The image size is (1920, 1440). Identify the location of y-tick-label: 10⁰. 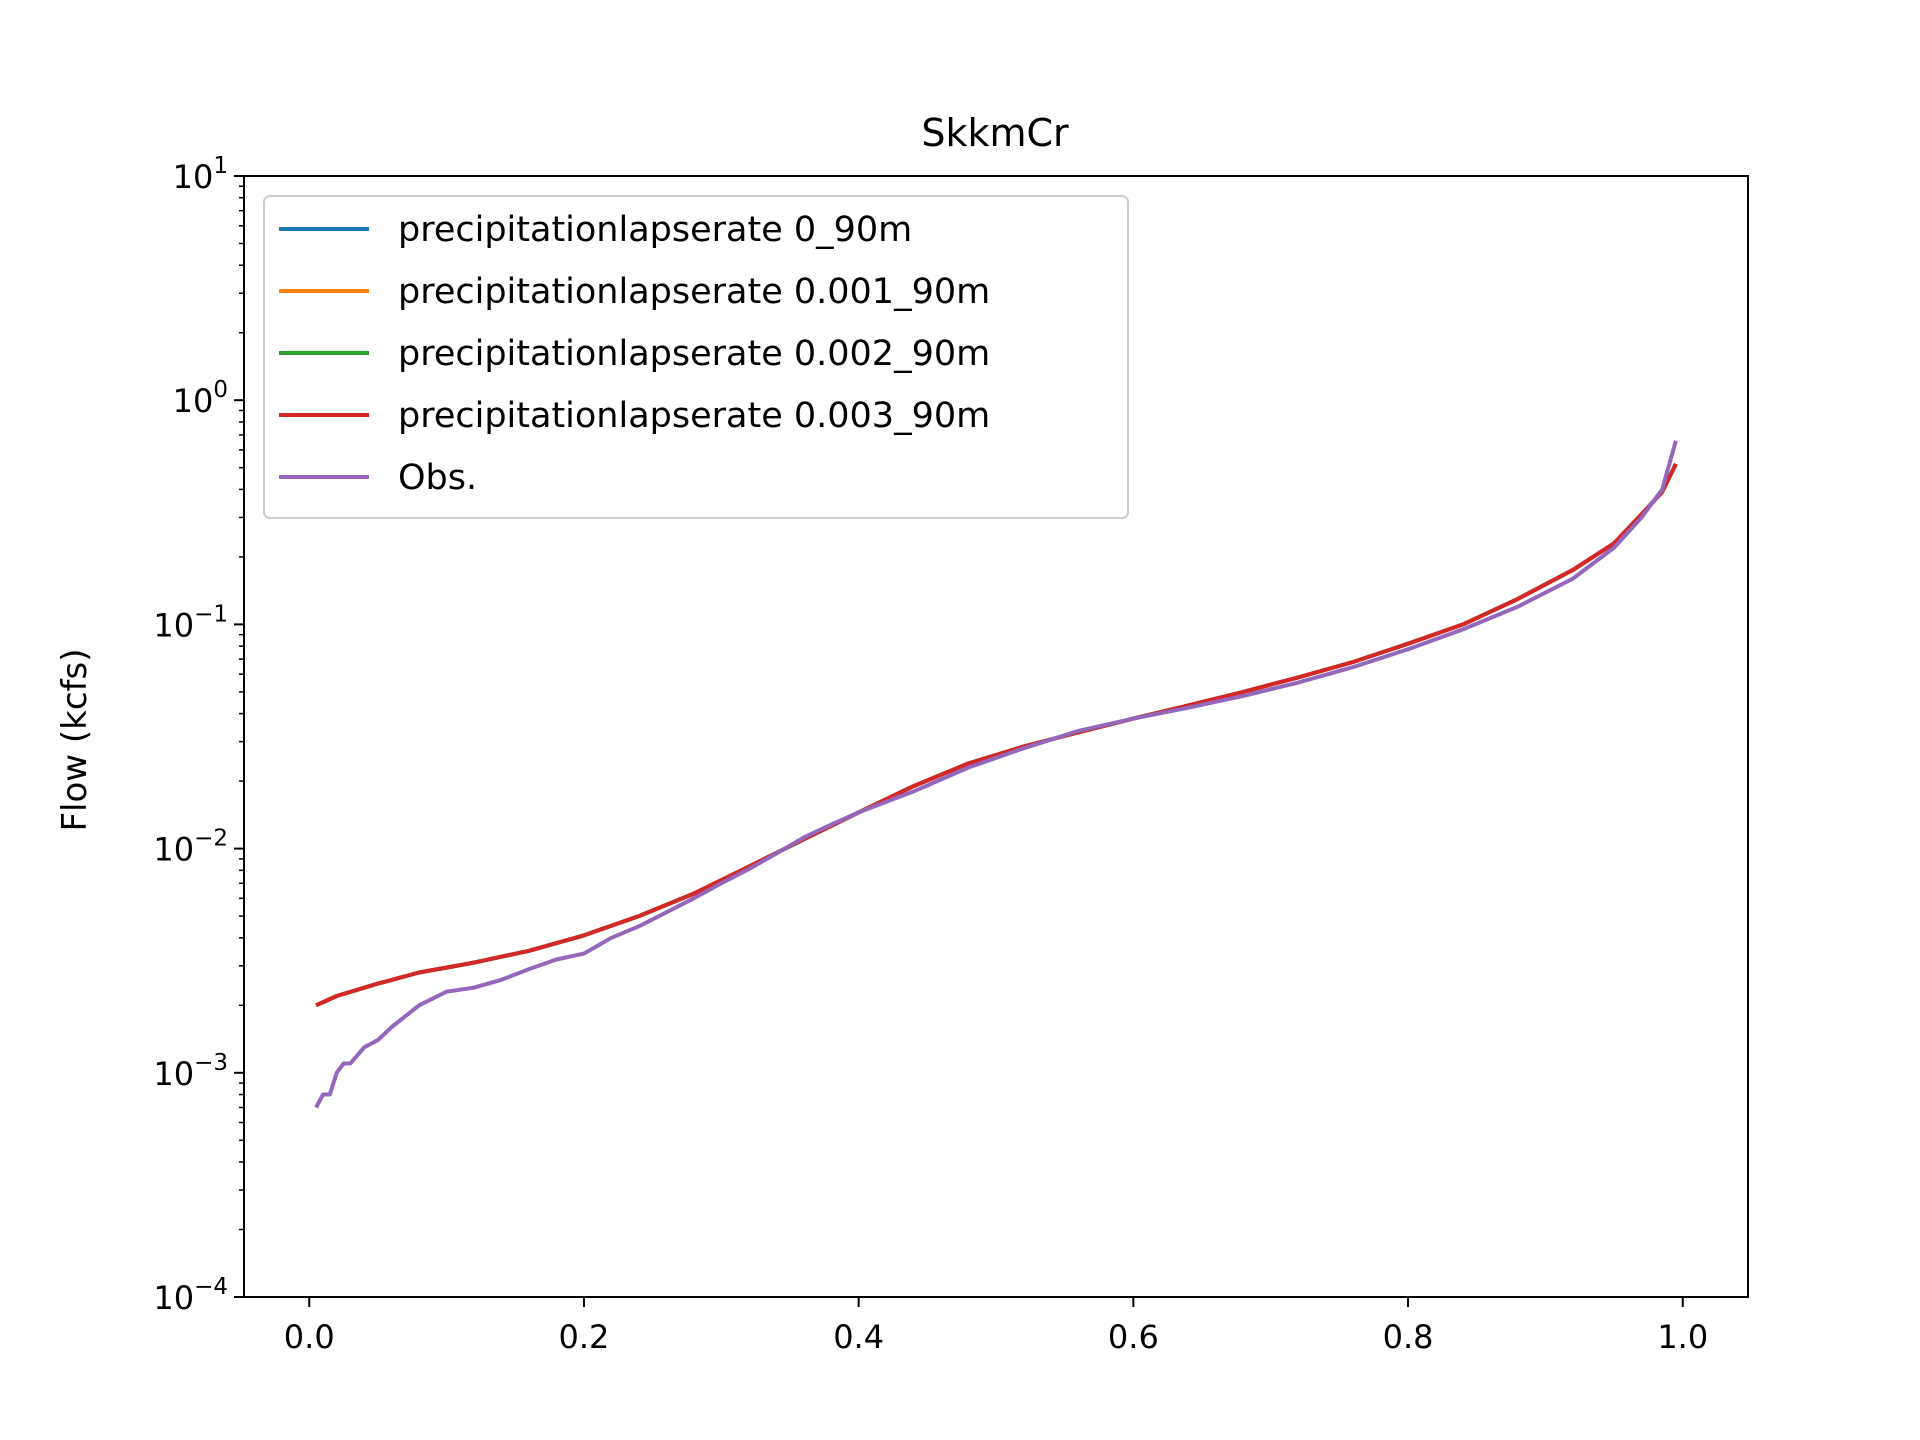
(200, 398).